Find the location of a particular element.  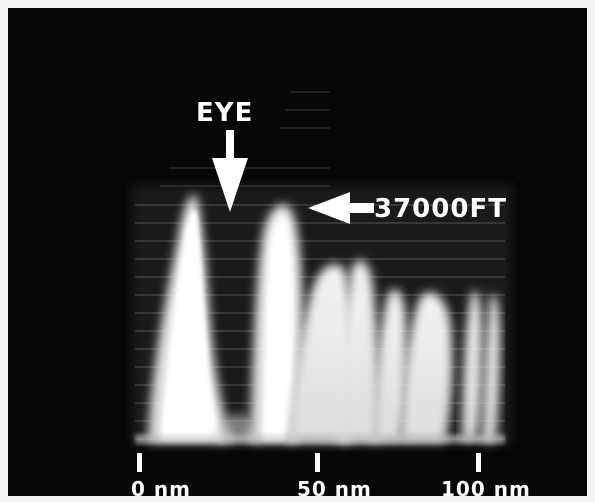

altitude-arrow is located at coordinates (341, 208).